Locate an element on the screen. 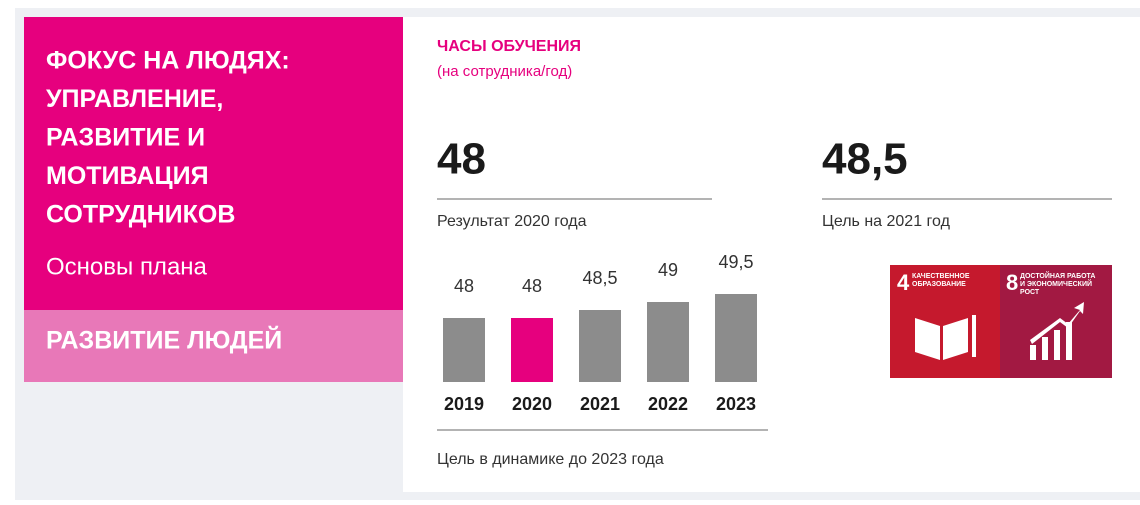 The image size is (1140, 505). value-label: 49 is located at coordinates (668, 270).